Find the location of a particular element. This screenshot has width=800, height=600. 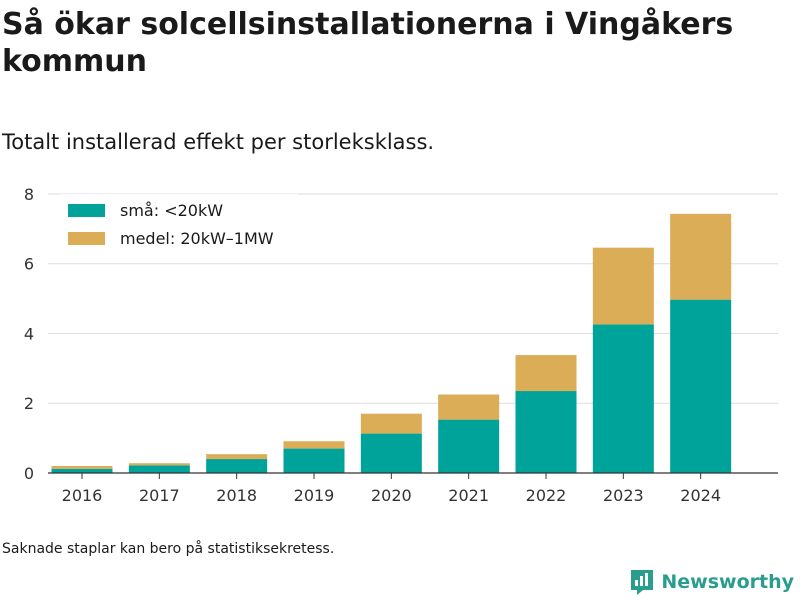

y-tick-label: 0 is located at coordinates (29, 473).